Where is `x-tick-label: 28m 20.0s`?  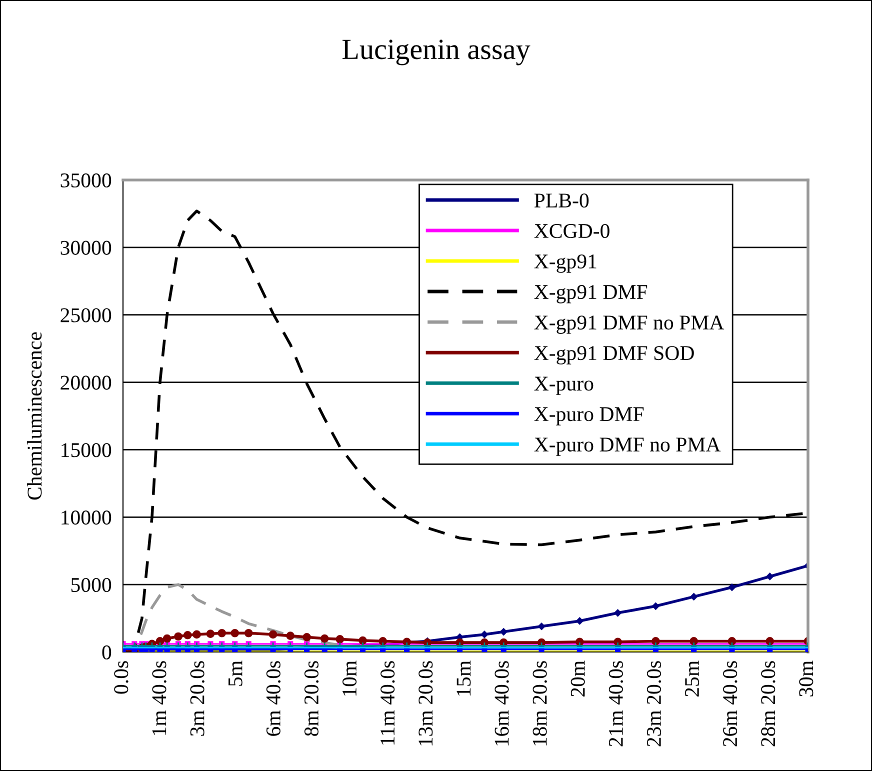
x-tick-label: 28m 20.0s is located at coordinates (768, 703).